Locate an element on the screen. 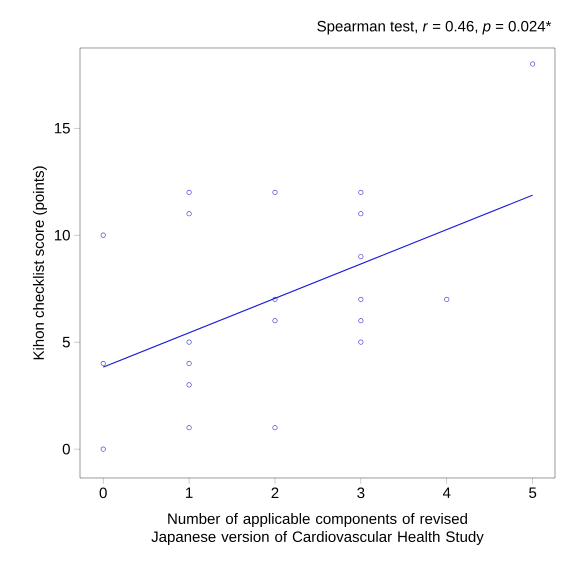 This screenshot has height=573, width=587. x-axis-title: Number of applicable components of revised Japanese version of Cardiovascular Health Study is located at coordinates (317, 529).